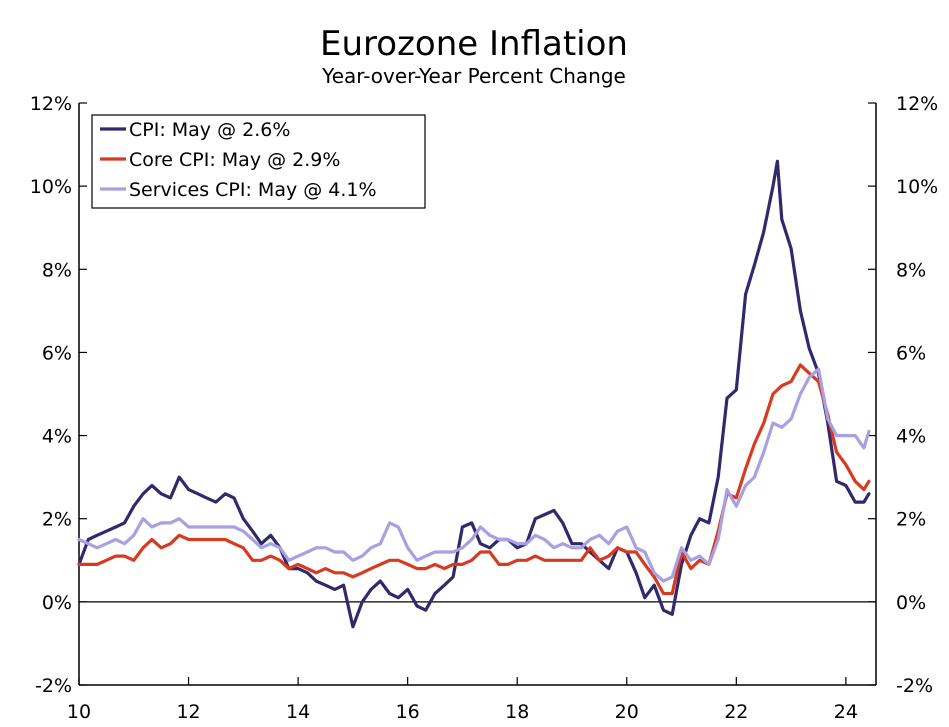 Image resolution: width=949 pixels, height=727 pixels. Describe the element at coordinates (911, 353) in the screenshot. I see `y-tick-label-right: 6%` at that location.